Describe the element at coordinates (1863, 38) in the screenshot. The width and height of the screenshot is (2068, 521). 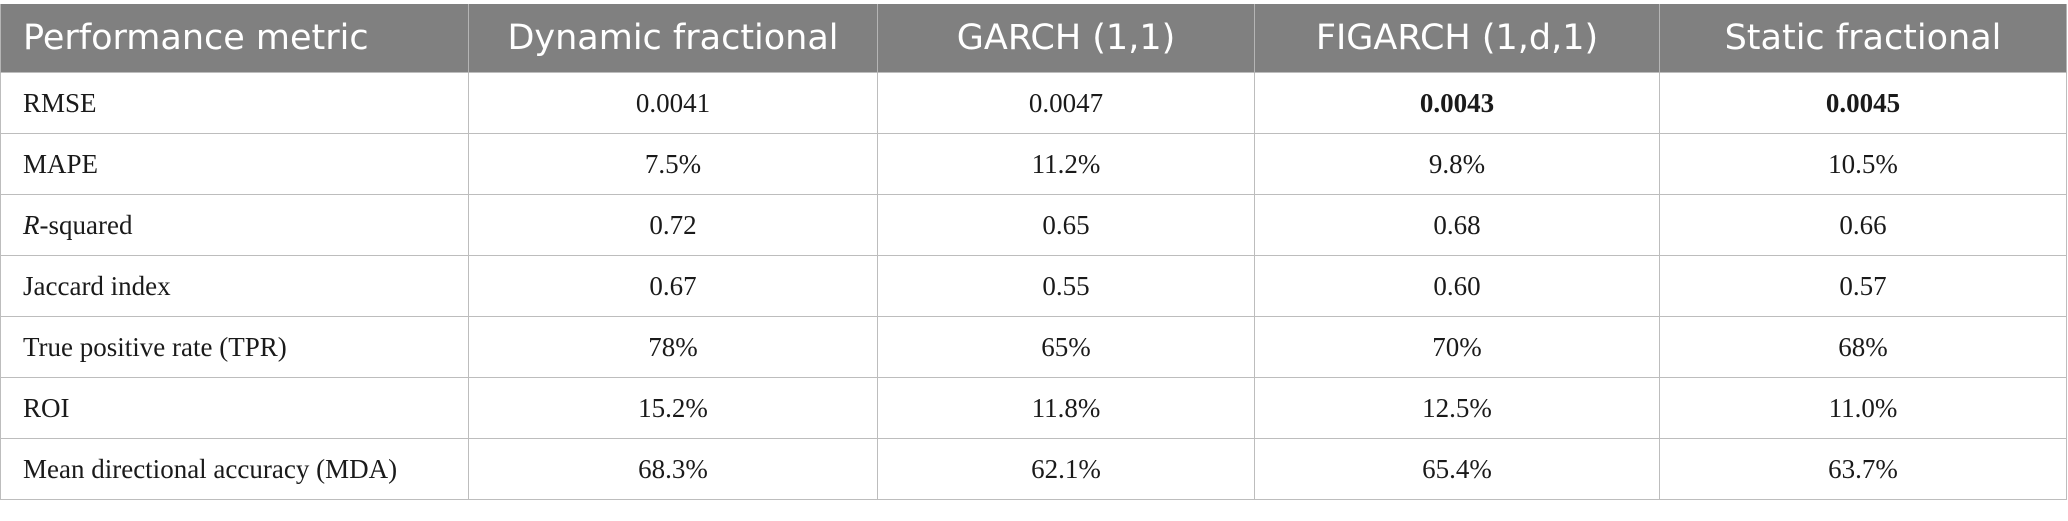
I see `header-static-fractional: Static fractional` at that location.